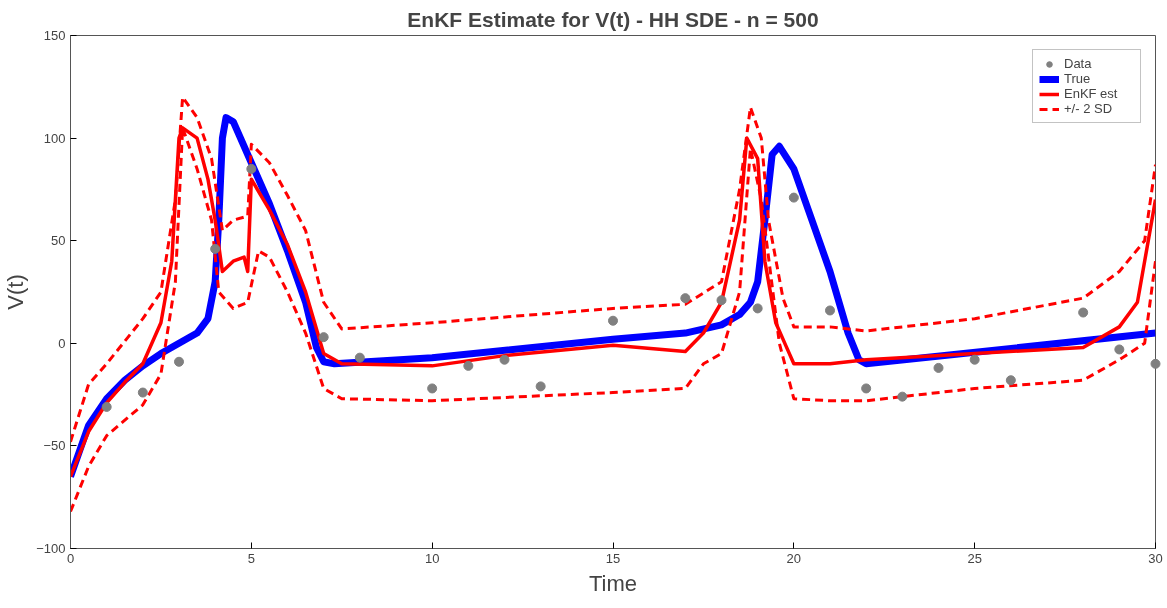 This screenshot has height=608, width=1167. What do you see at coordinates (613, 558) in the screenshot?
I see `x-tick-label: 15` at bounding box center [613, 558].